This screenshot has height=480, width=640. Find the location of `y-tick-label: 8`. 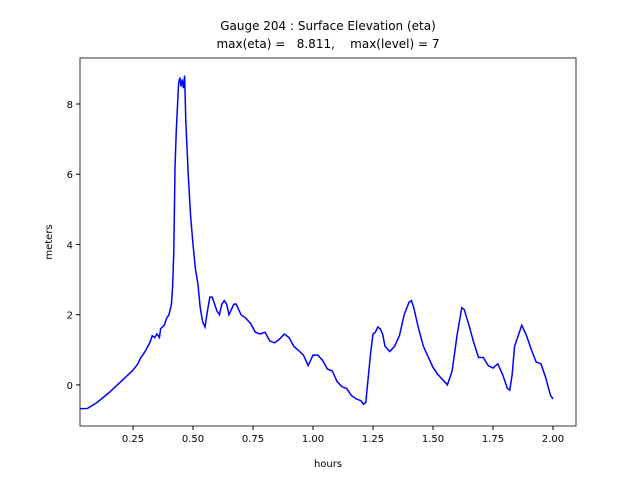

y-tick-label: 8 is located at coordinates (70, 105).